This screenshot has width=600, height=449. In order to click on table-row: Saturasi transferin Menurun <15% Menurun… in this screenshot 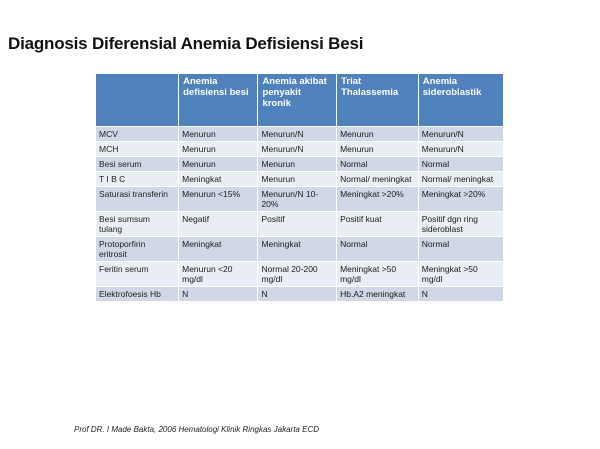, I will do `click(299, 199)`.